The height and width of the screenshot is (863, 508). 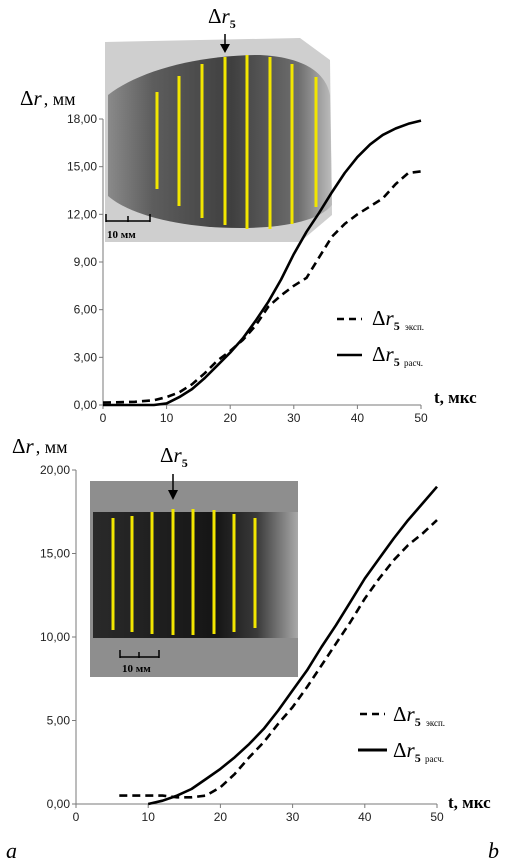 What do you see at coordinates (76, 817) in the screenshot?
I see `chart-b-x-tick-label: 0` at bounding box center [76, 817].